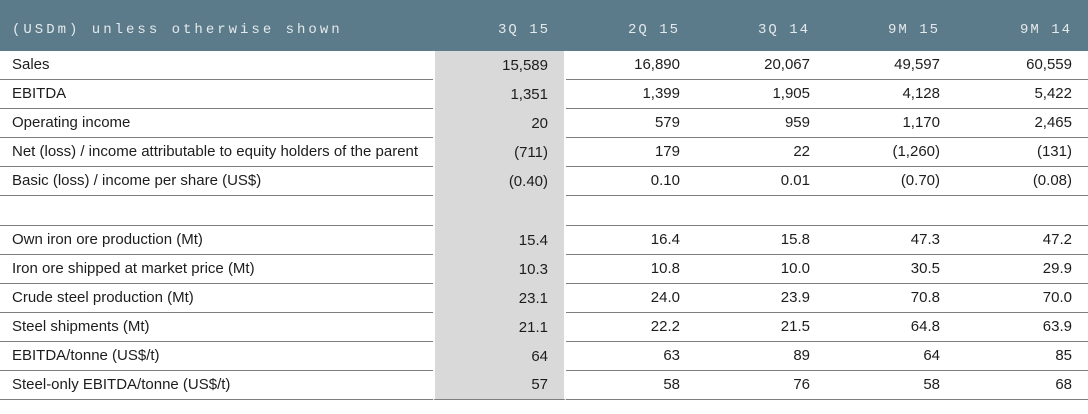  I want to click on value-cell: 89, so click(761, 356).